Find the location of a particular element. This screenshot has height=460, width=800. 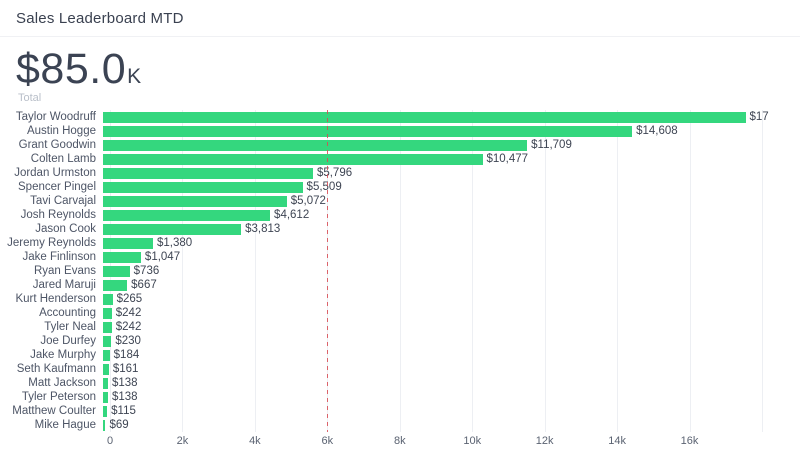

kpi-suffix: K is located at coordinates (134, 76).